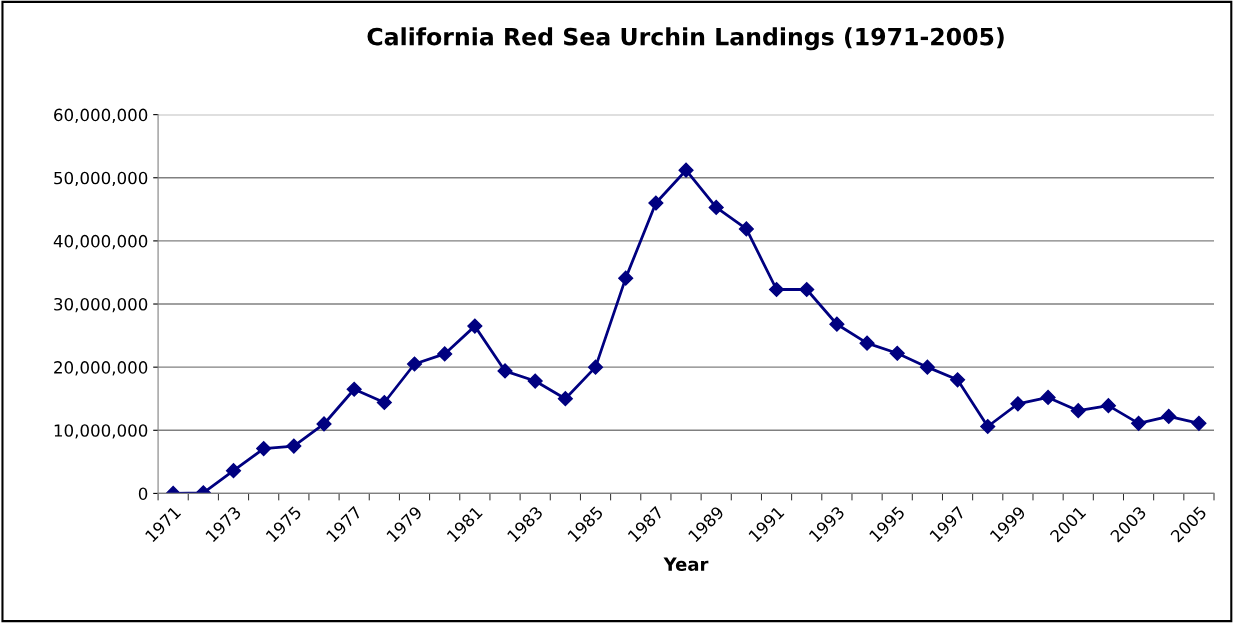 This screenshot has height=623, width=1235. I want to click on chart-title: California Red Sea Urchin Landings (1971-2005), so click(685, 39).